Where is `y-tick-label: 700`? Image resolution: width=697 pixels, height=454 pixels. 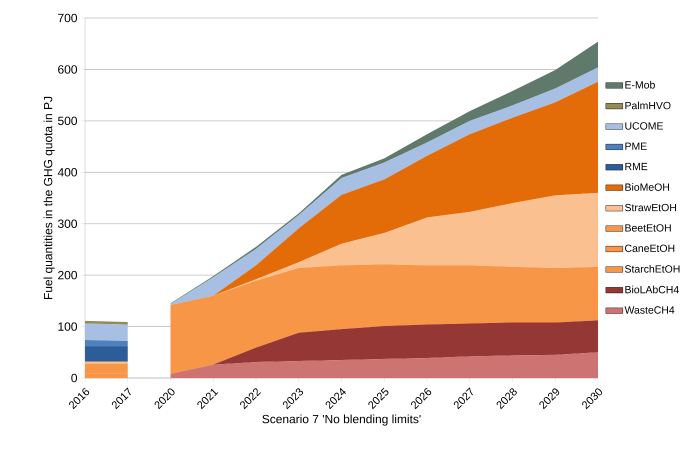 y-tick-label: 700 is located at coordinates (68, 18).